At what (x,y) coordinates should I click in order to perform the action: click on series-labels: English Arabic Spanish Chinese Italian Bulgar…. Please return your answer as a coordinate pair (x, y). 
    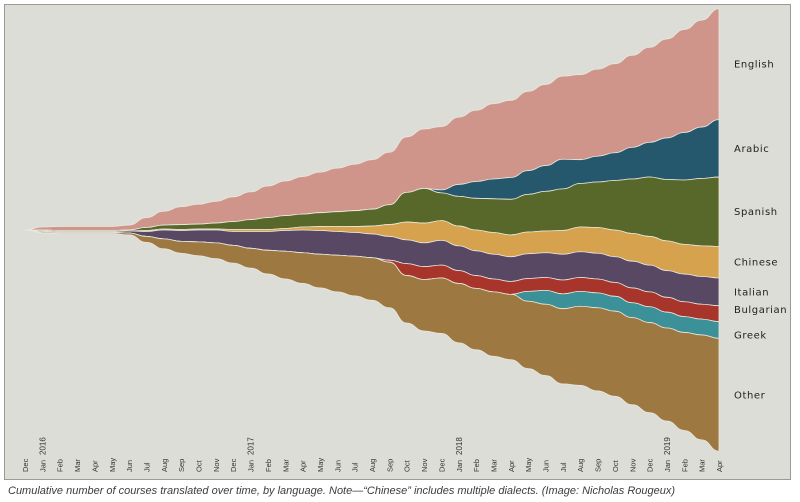
    Looking at the image, I should click on (760, 231).